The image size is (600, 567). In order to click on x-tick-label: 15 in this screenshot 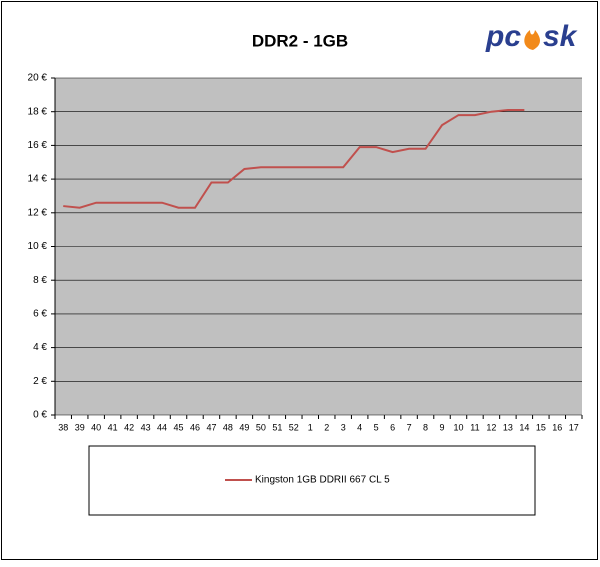, I will do `click(541, 427)`.